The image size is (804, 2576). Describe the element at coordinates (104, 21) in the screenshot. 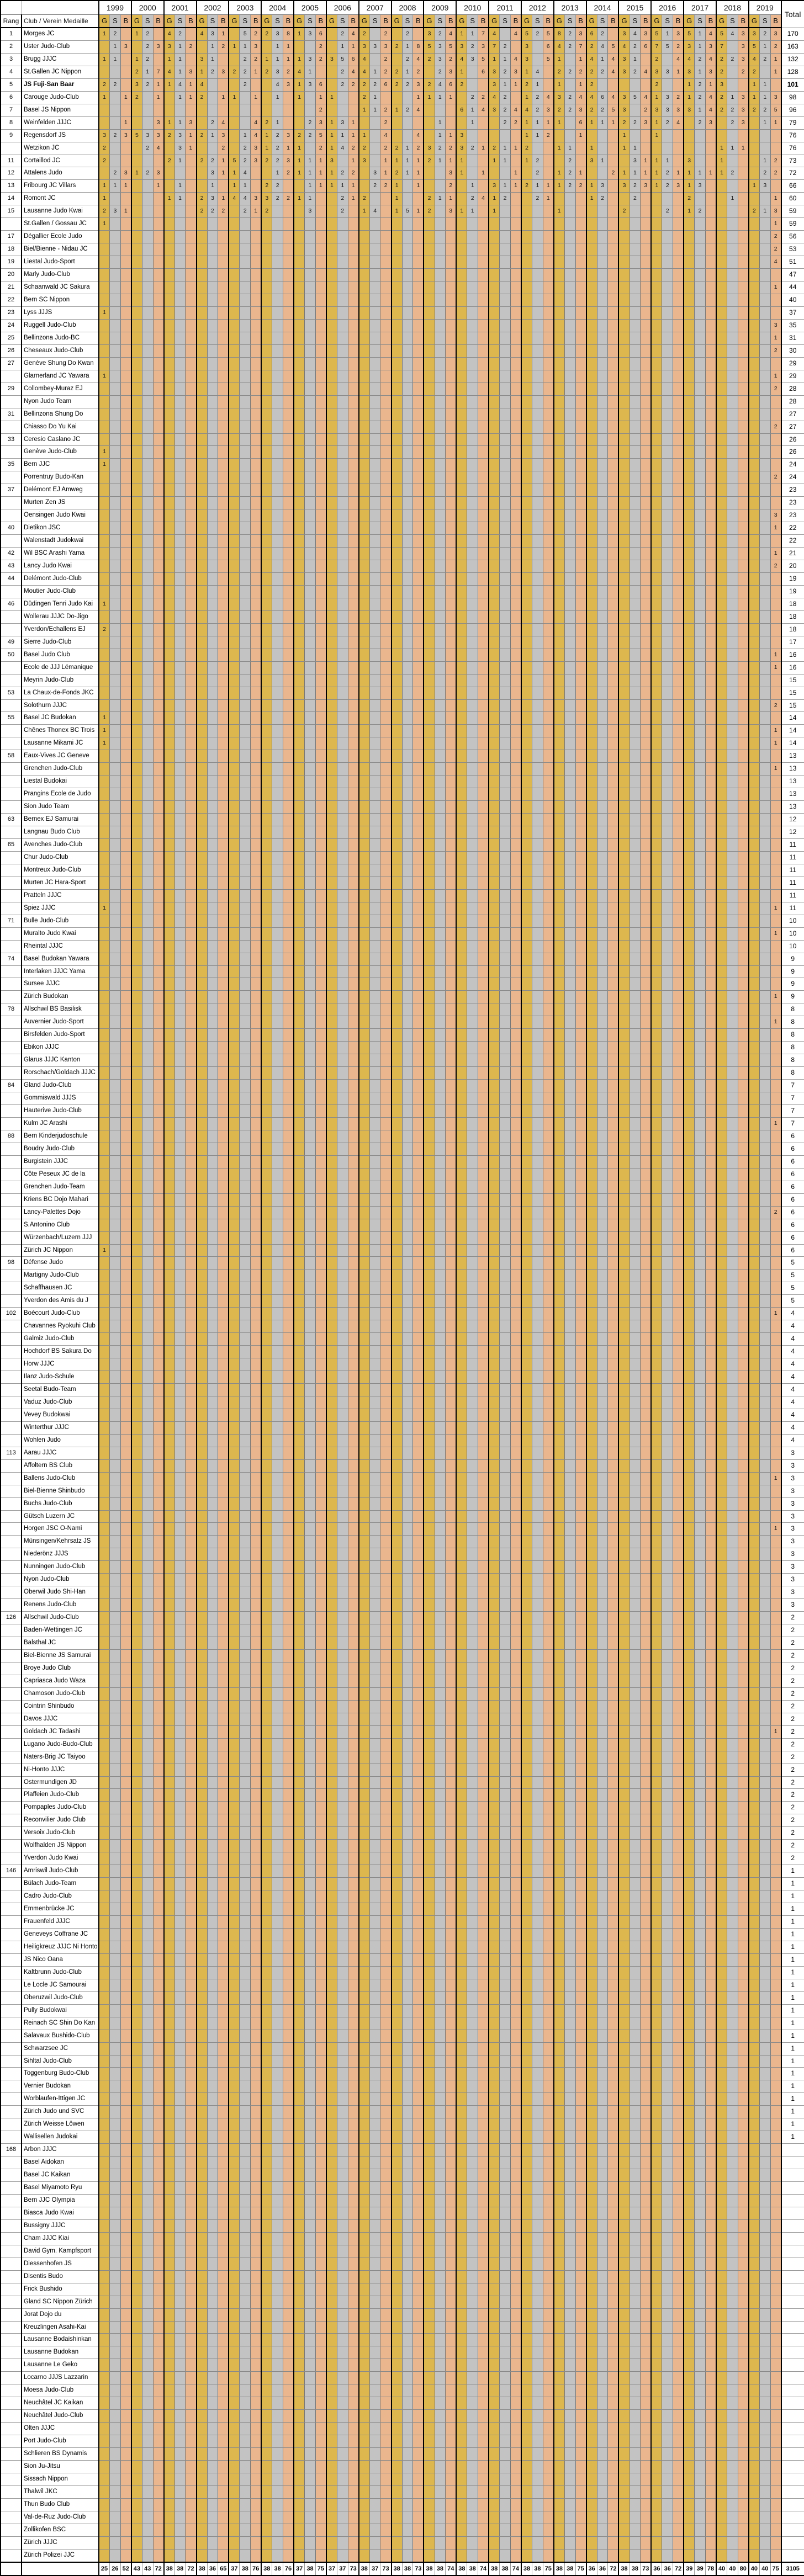

I see `medal-col-header-g: G` at that location.